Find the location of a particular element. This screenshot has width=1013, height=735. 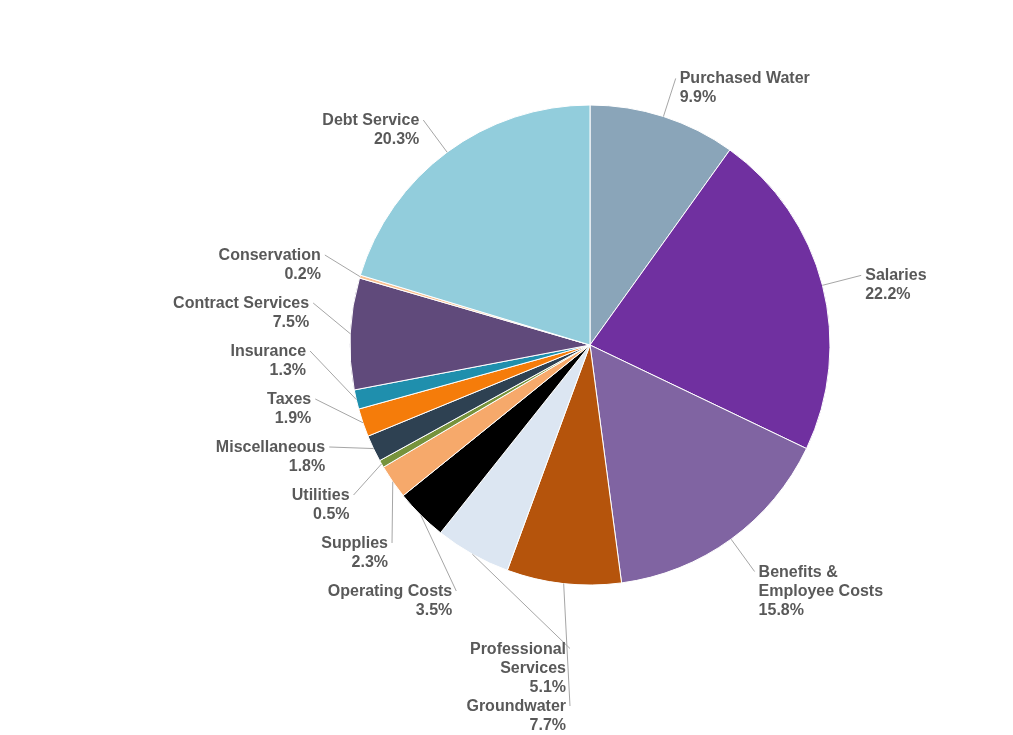

slice-label: Debt Service is located at coordinates (371, 120).